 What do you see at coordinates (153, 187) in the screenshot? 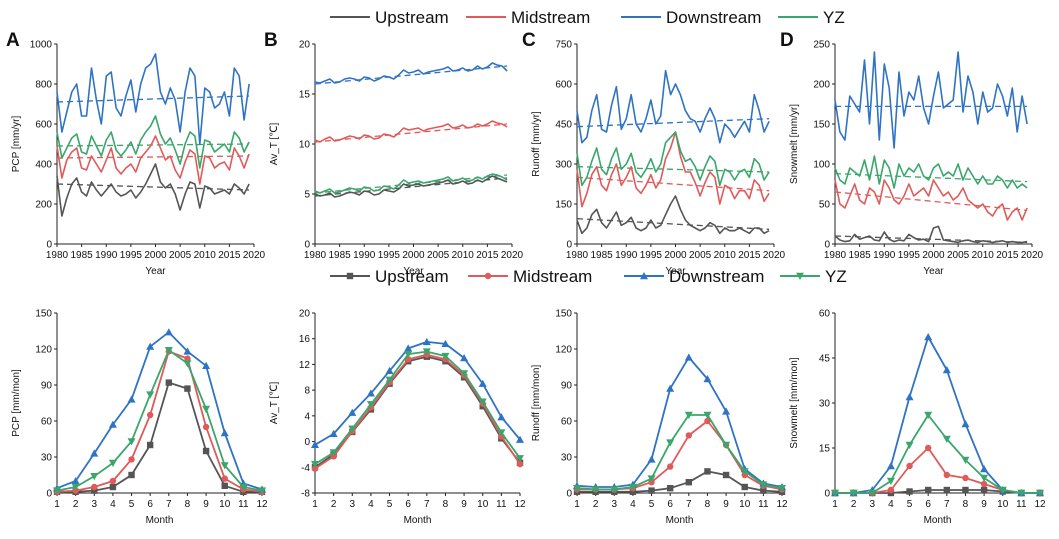
I see `trend-line-upstream` at bounding box center [153, 187].